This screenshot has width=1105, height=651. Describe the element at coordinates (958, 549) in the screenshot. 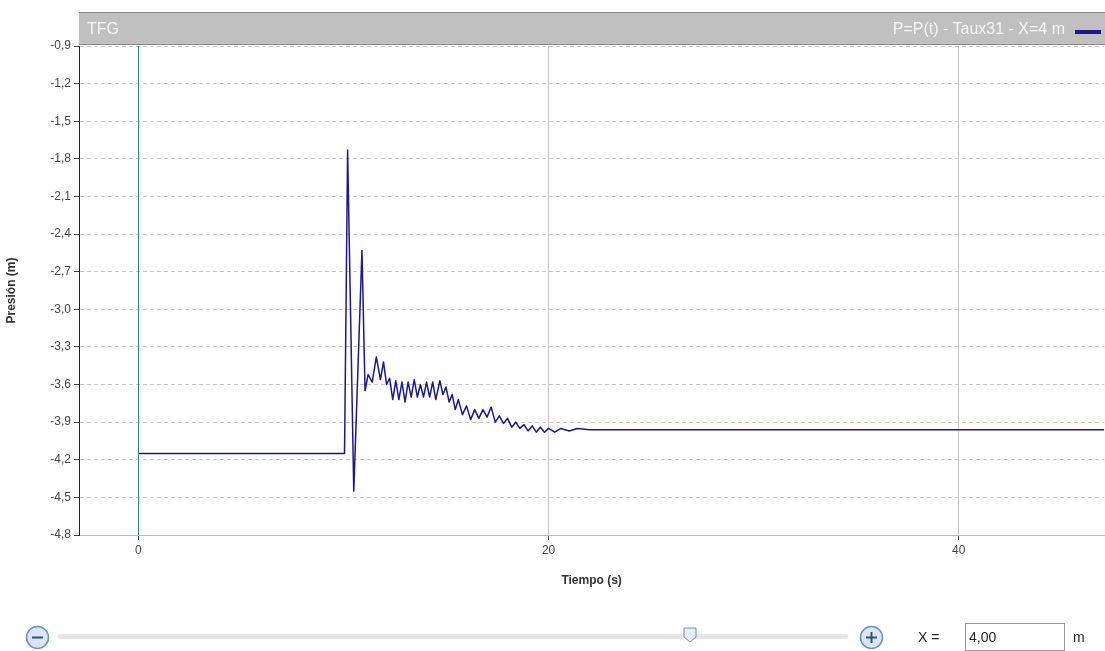

I see `x-tick-label: 40` at that location.